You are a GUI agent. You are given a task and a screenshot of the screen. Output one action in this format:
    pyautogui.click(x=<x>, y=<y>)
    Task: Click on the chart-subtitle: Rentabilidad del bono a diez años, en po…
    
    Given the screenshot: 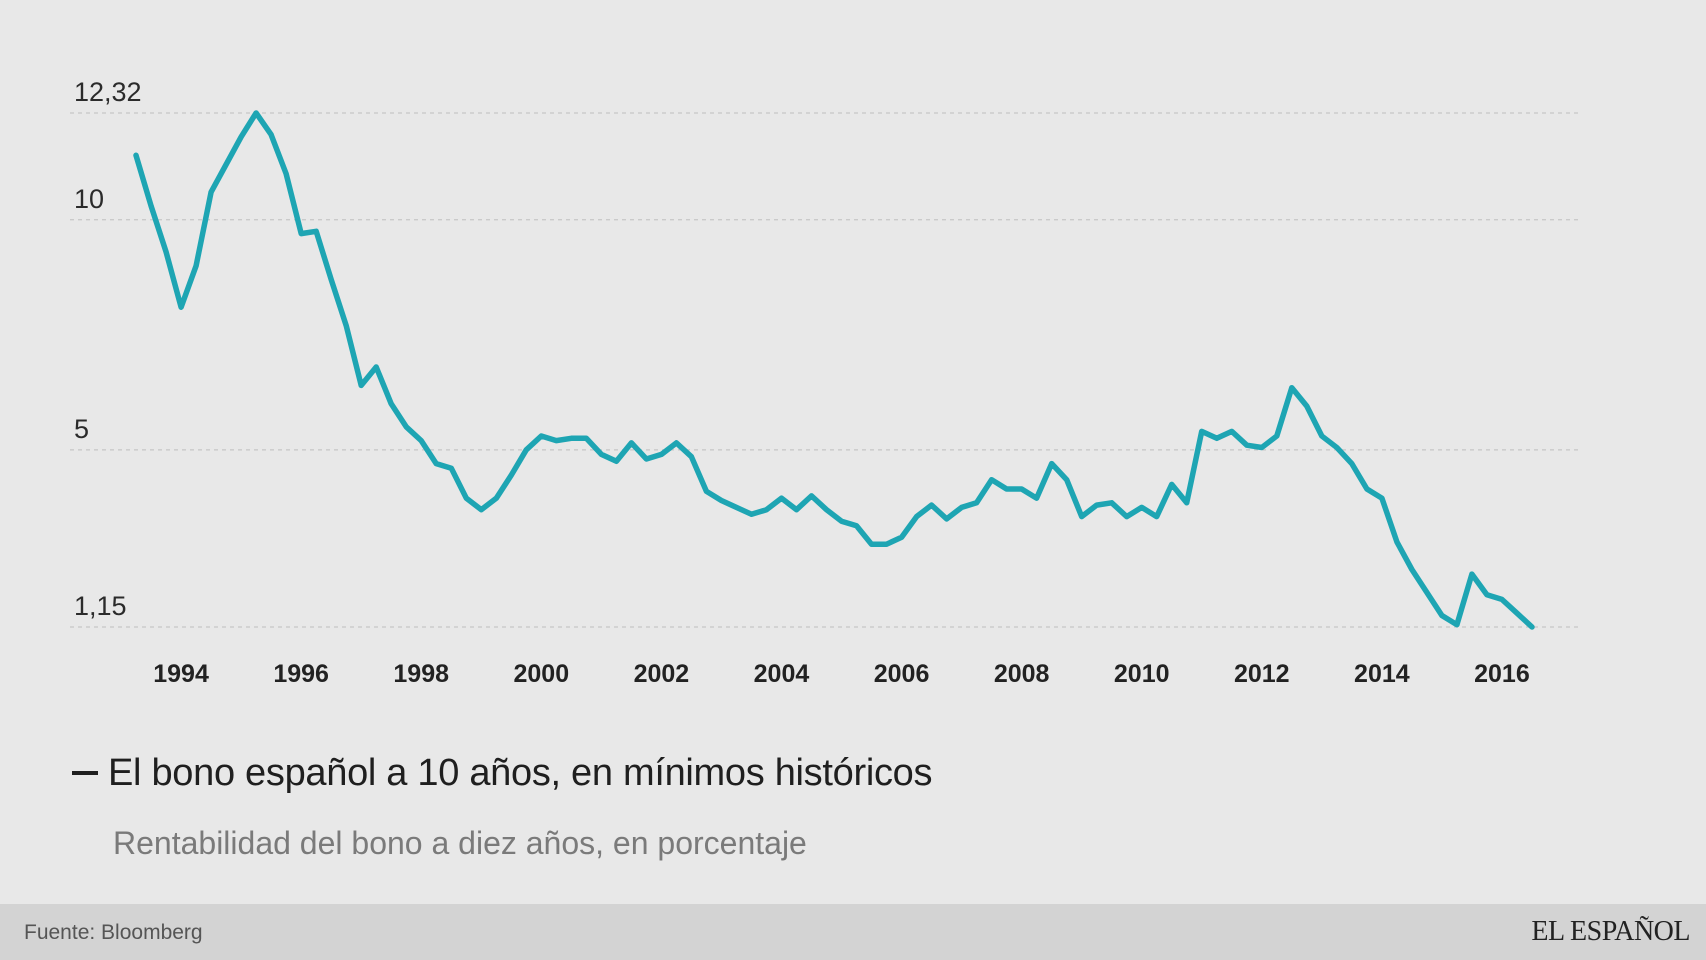 What is the action you would take?
    pyautogui.click(x=460, y=843)
    